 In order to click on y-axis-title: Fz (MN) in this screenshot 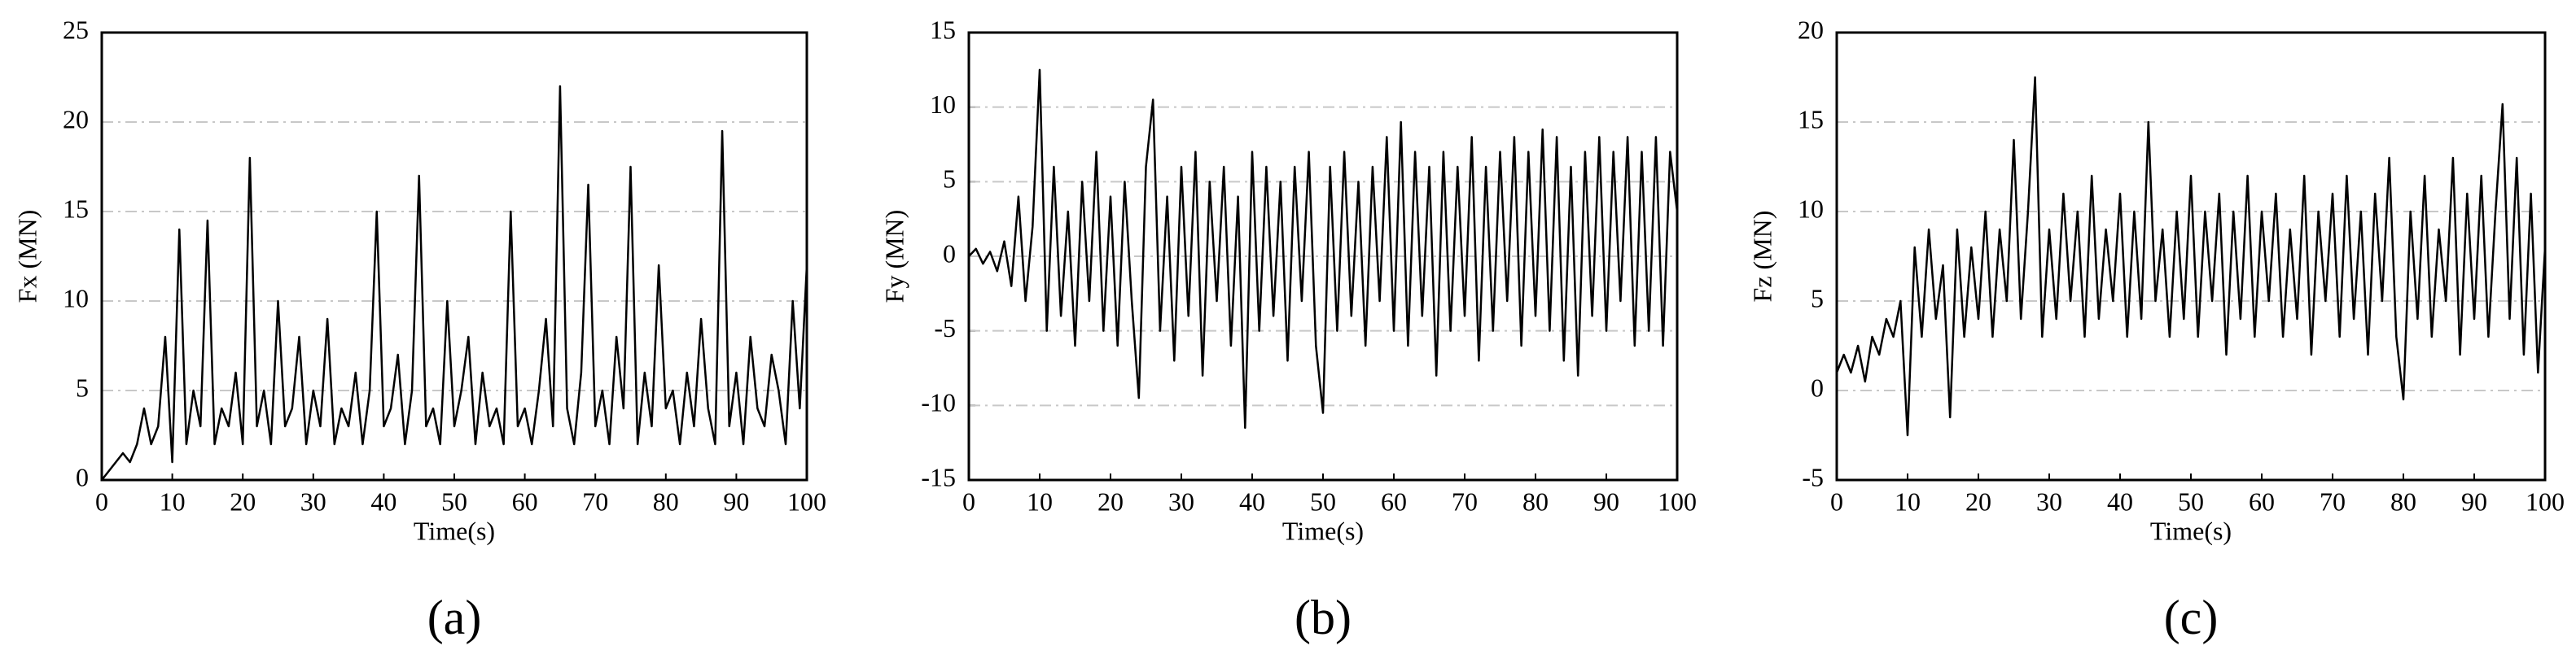, I will do `click(1761, 257)`.